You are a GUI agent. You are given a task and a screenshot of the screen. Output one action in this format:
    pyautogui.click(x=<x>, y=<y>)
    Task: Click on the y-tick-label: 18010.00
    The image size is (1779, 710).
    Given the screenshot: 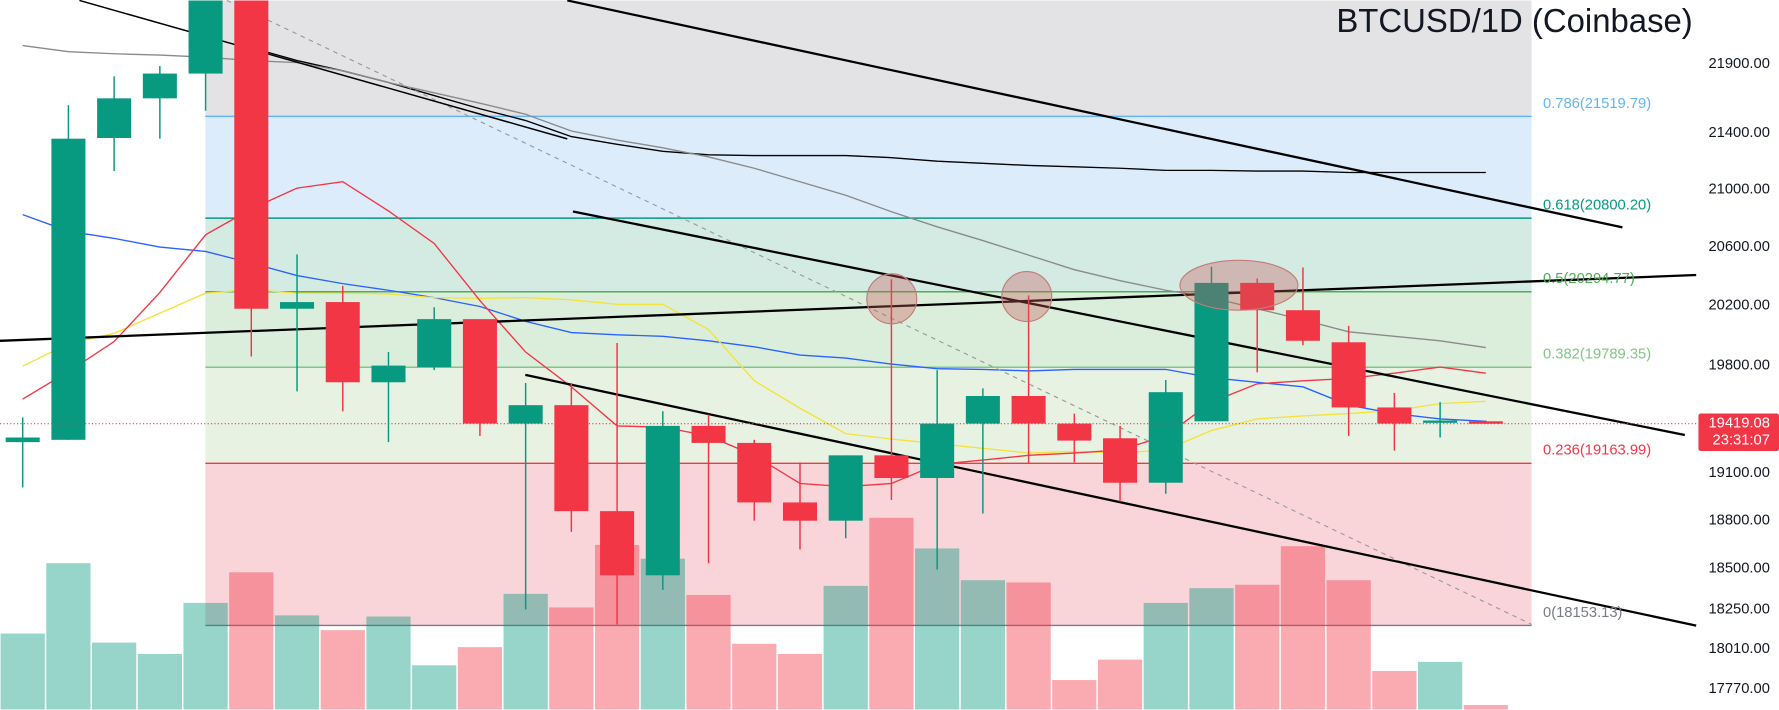 What is the action you would take?
    pyautogui.click(x=1738, y=649)
    